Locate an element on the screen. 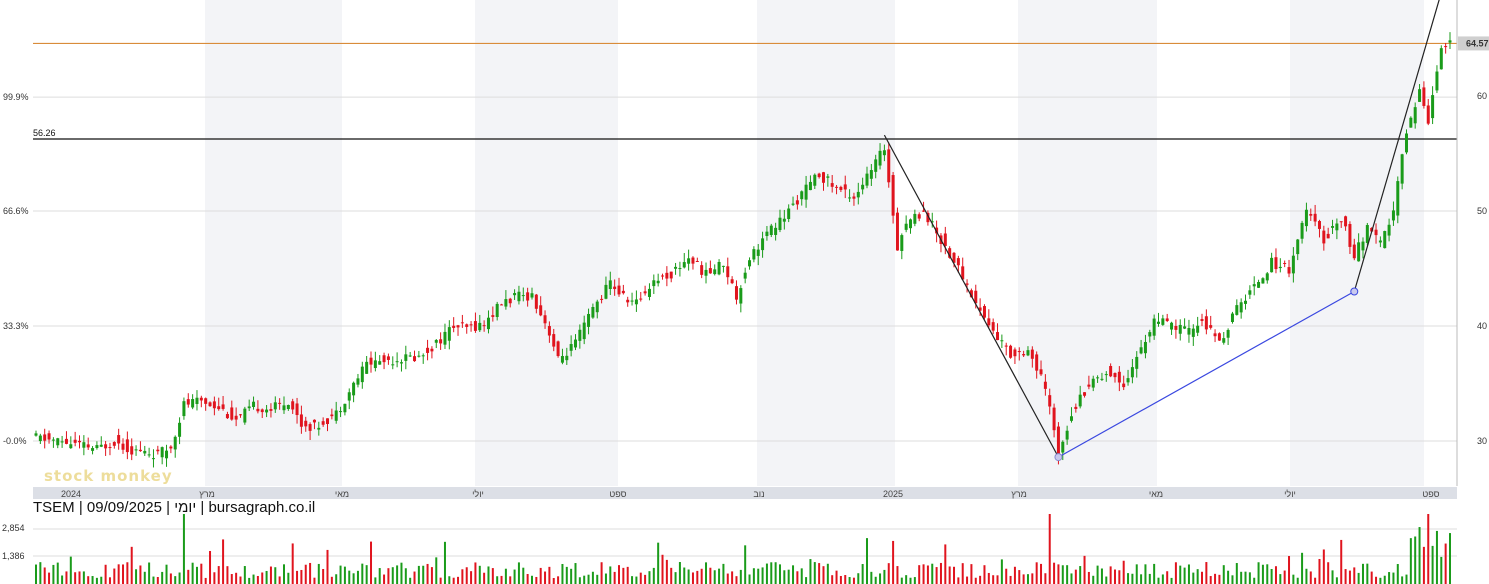 The width and height of the screenshot is (1489, 584). price-axis: 30 40 50 60 64.57 is located at coordinates (1472, 243).